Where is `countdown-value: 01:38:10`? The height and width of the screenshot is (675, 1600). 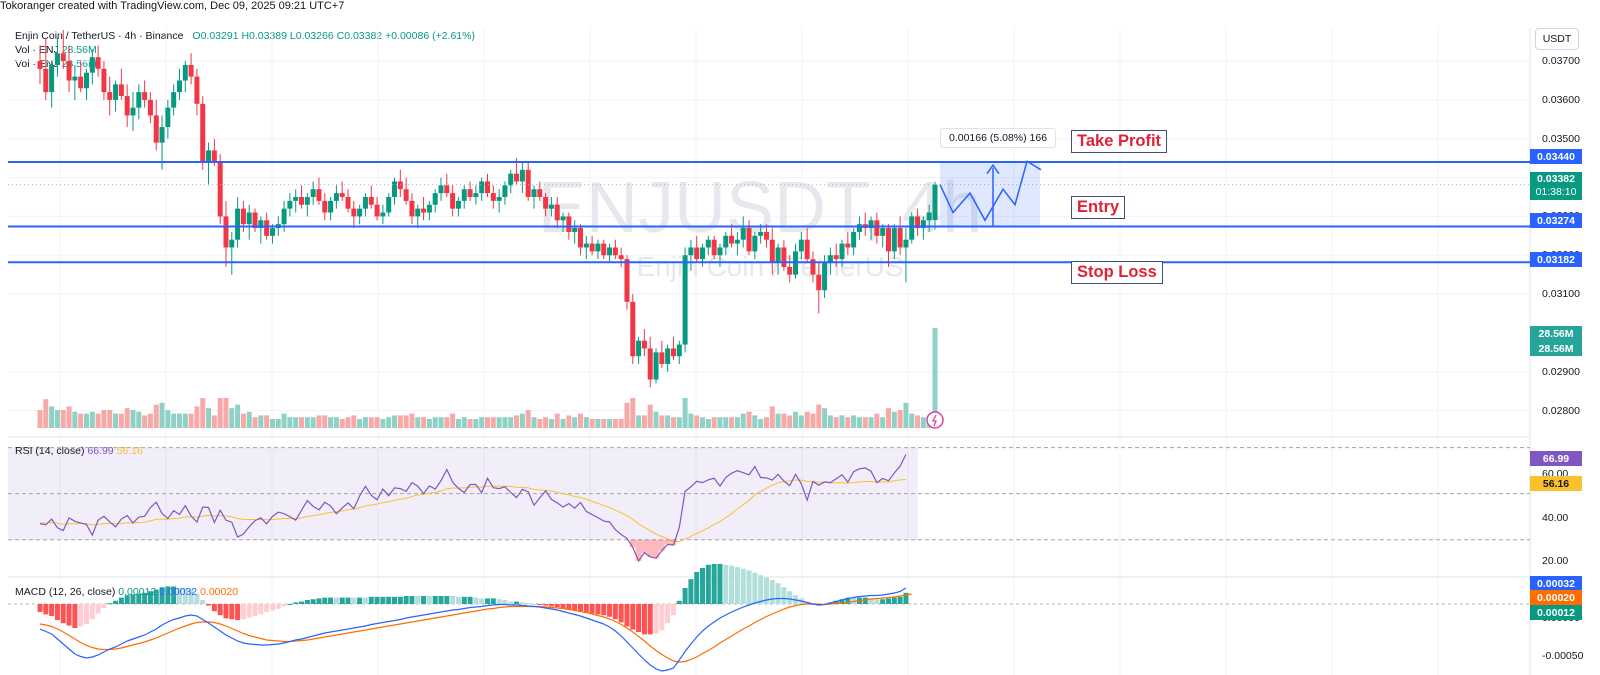
countdown-value: 01:38:10 is located at coordinates (1556, 192).